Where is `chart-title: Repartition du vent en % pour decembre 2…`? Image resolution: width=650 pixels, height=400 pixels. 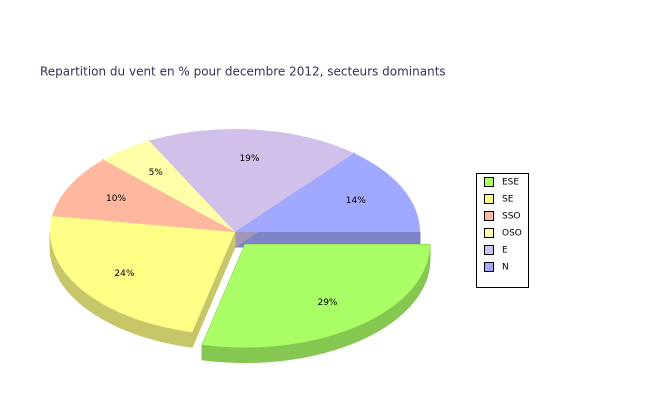 chart-title: Repartition du vent en % pour decembre 2… is located at coordinates (243, 72).